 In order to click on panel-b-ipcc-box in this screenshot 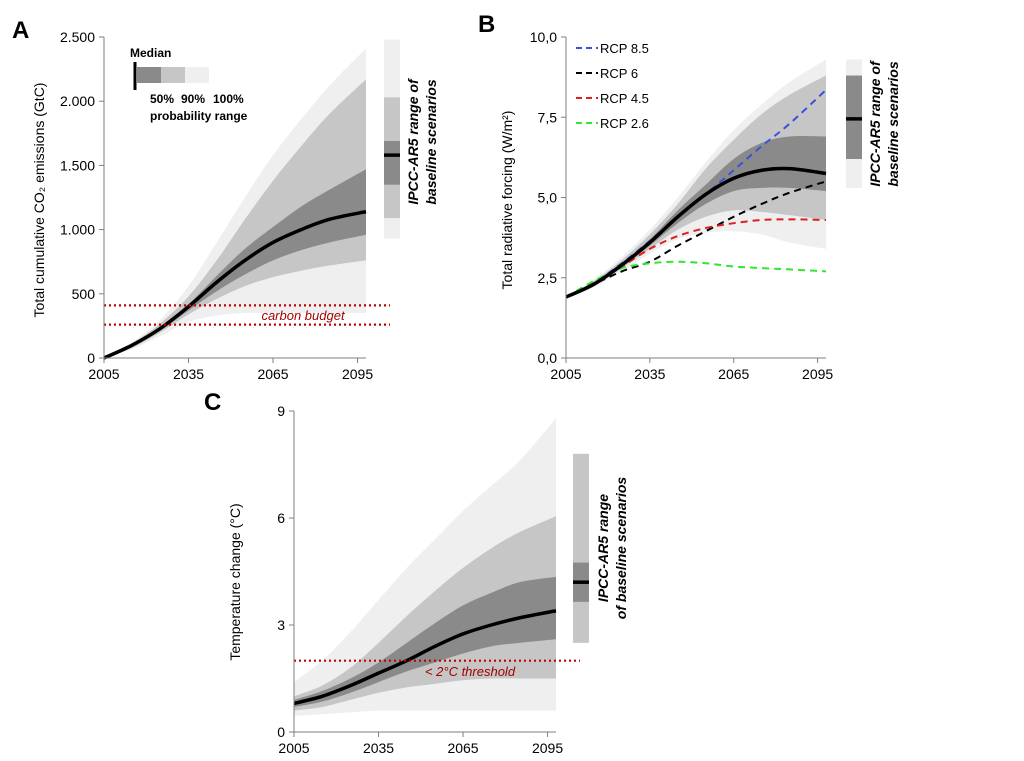, I will do `click(854, 123)`.